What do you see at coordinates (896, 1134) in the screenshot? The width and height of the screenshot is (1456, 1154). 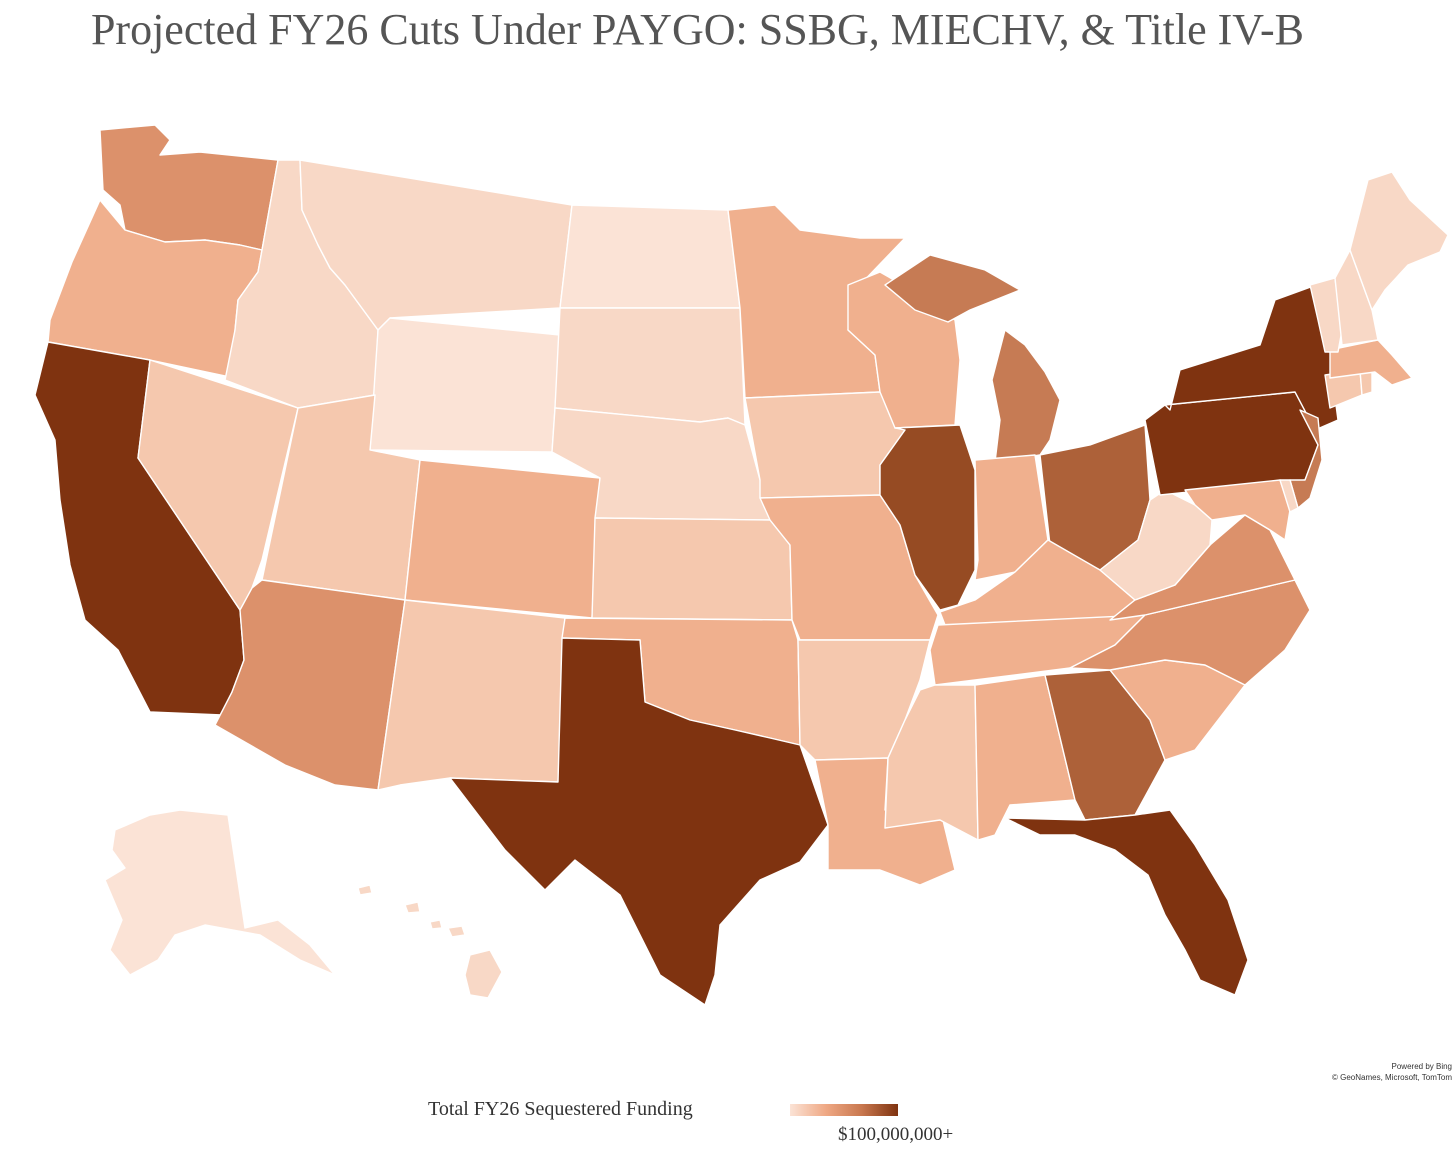 I see `legend-max-label: $100,000,000+` at bounding box center [896, 1134].